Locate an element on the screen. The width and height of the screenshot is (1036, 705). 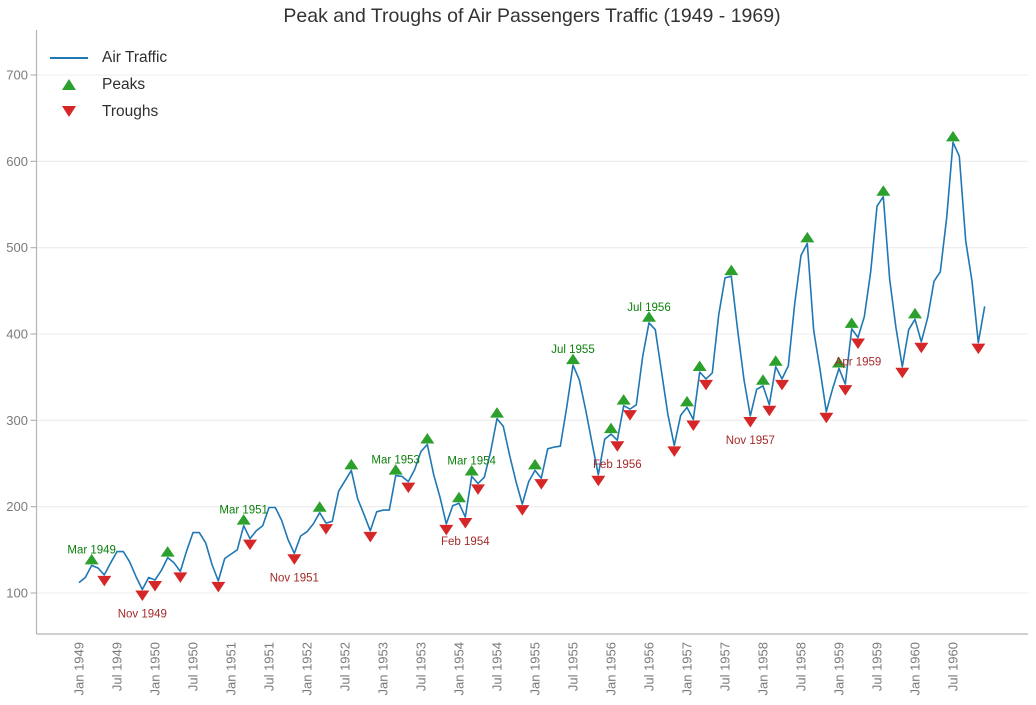
x-tick-label: Jul 1959 is located at coordinates (877, 666).